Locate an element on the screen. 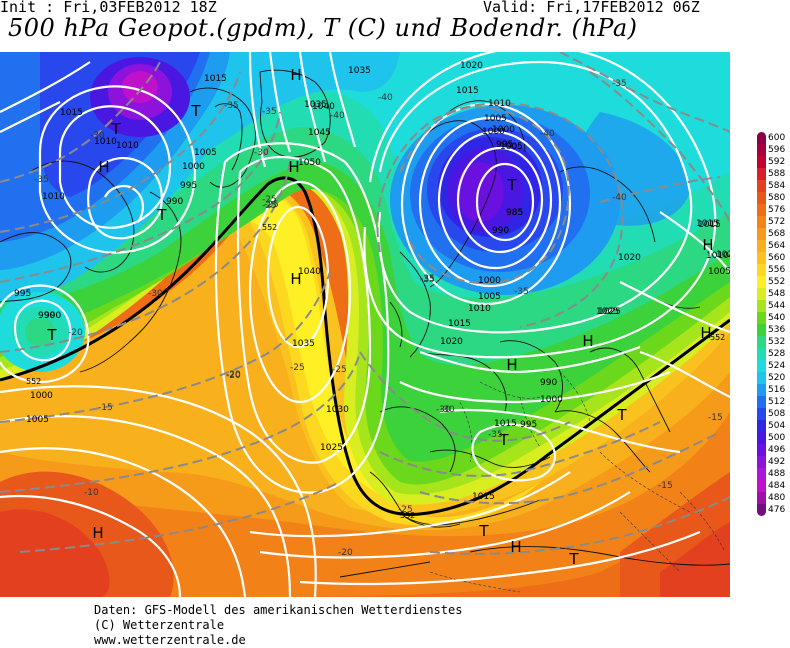  isobar-label: 1025 is located at coordinates (607, 312).